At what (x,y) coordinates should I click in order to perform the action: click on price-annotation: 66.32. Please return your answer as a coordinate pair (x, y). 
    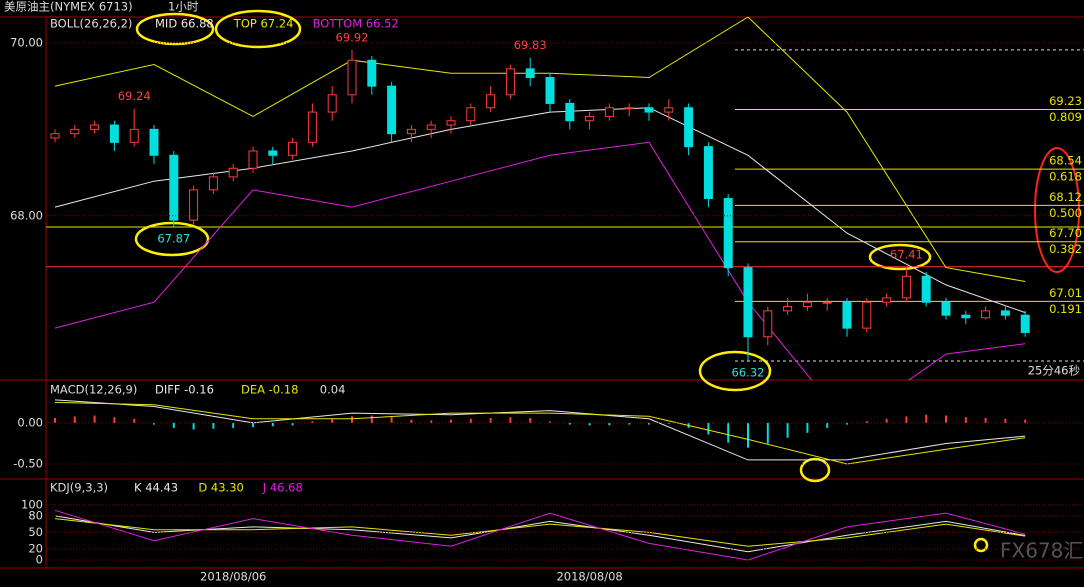
    Looking at the image, I should click on (748, 372).